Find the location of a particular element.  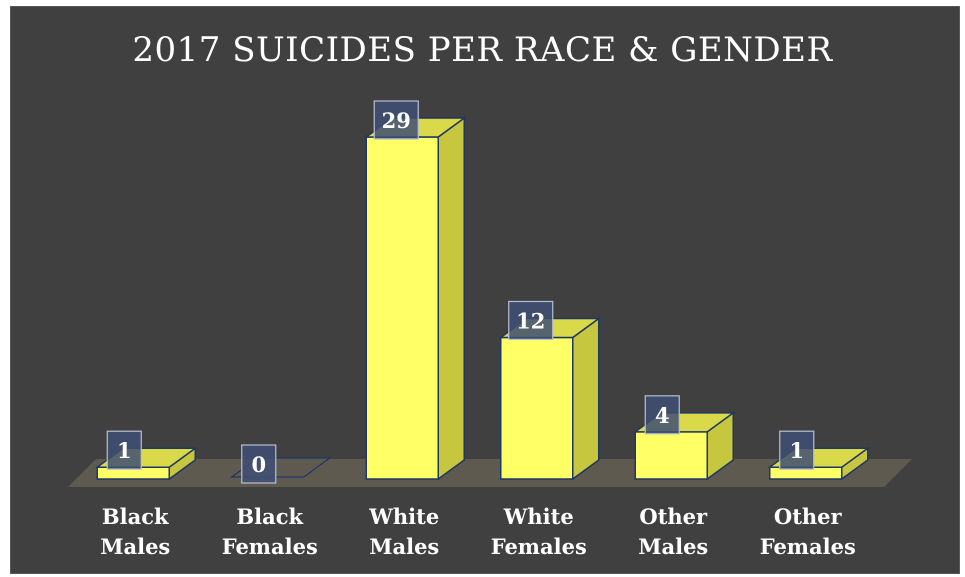

data-label: 4 is located at coordinates (662, 415).